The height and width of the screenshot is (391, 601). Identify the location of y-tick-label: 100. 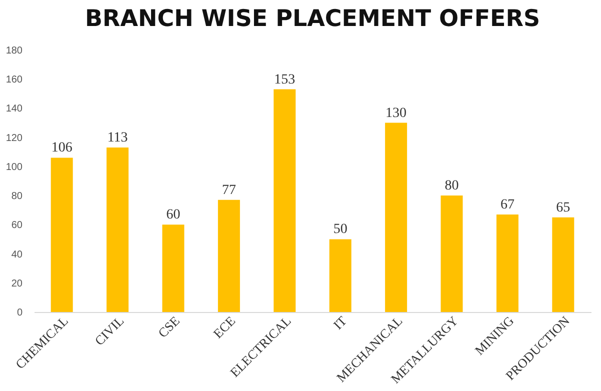
(14, 167).